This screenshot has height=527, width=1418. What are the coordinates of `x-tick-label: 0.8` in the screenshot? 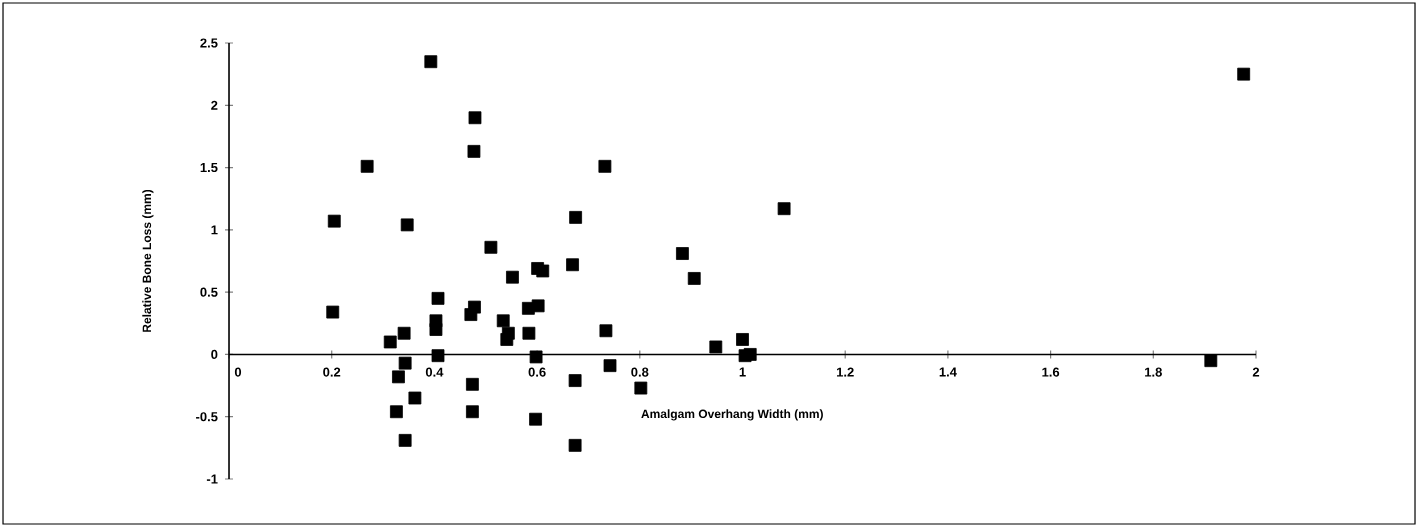 It's located at (640, 372).